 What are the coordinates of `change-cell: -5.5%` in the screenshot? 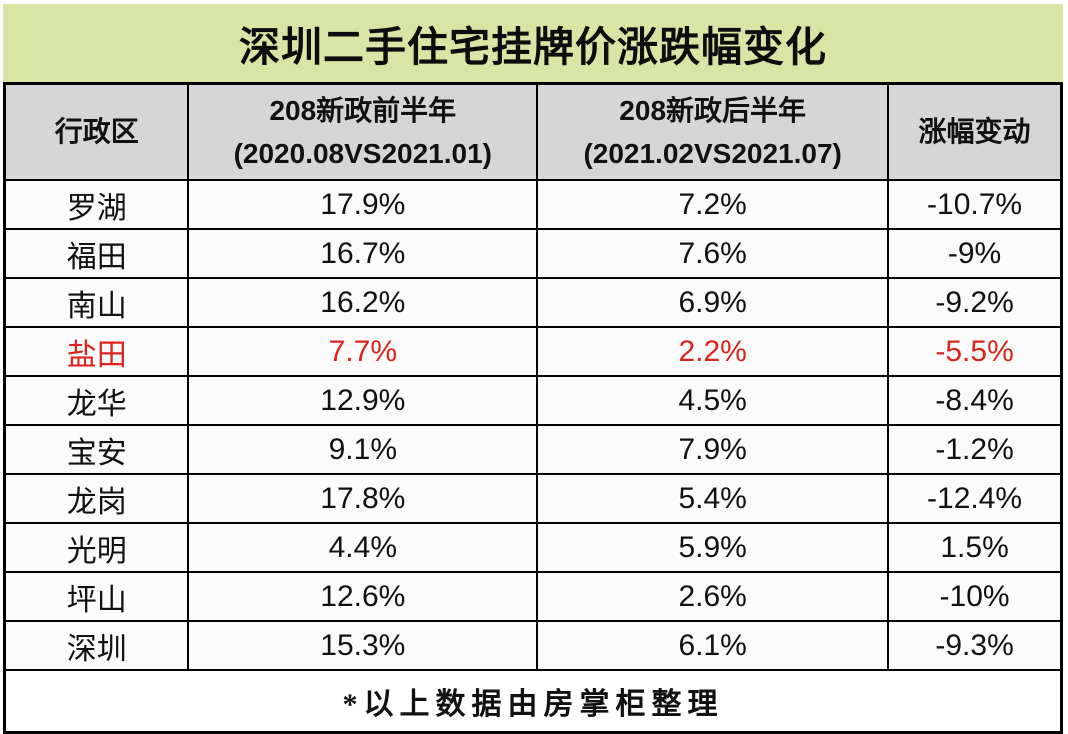 It's located at (975, 351).